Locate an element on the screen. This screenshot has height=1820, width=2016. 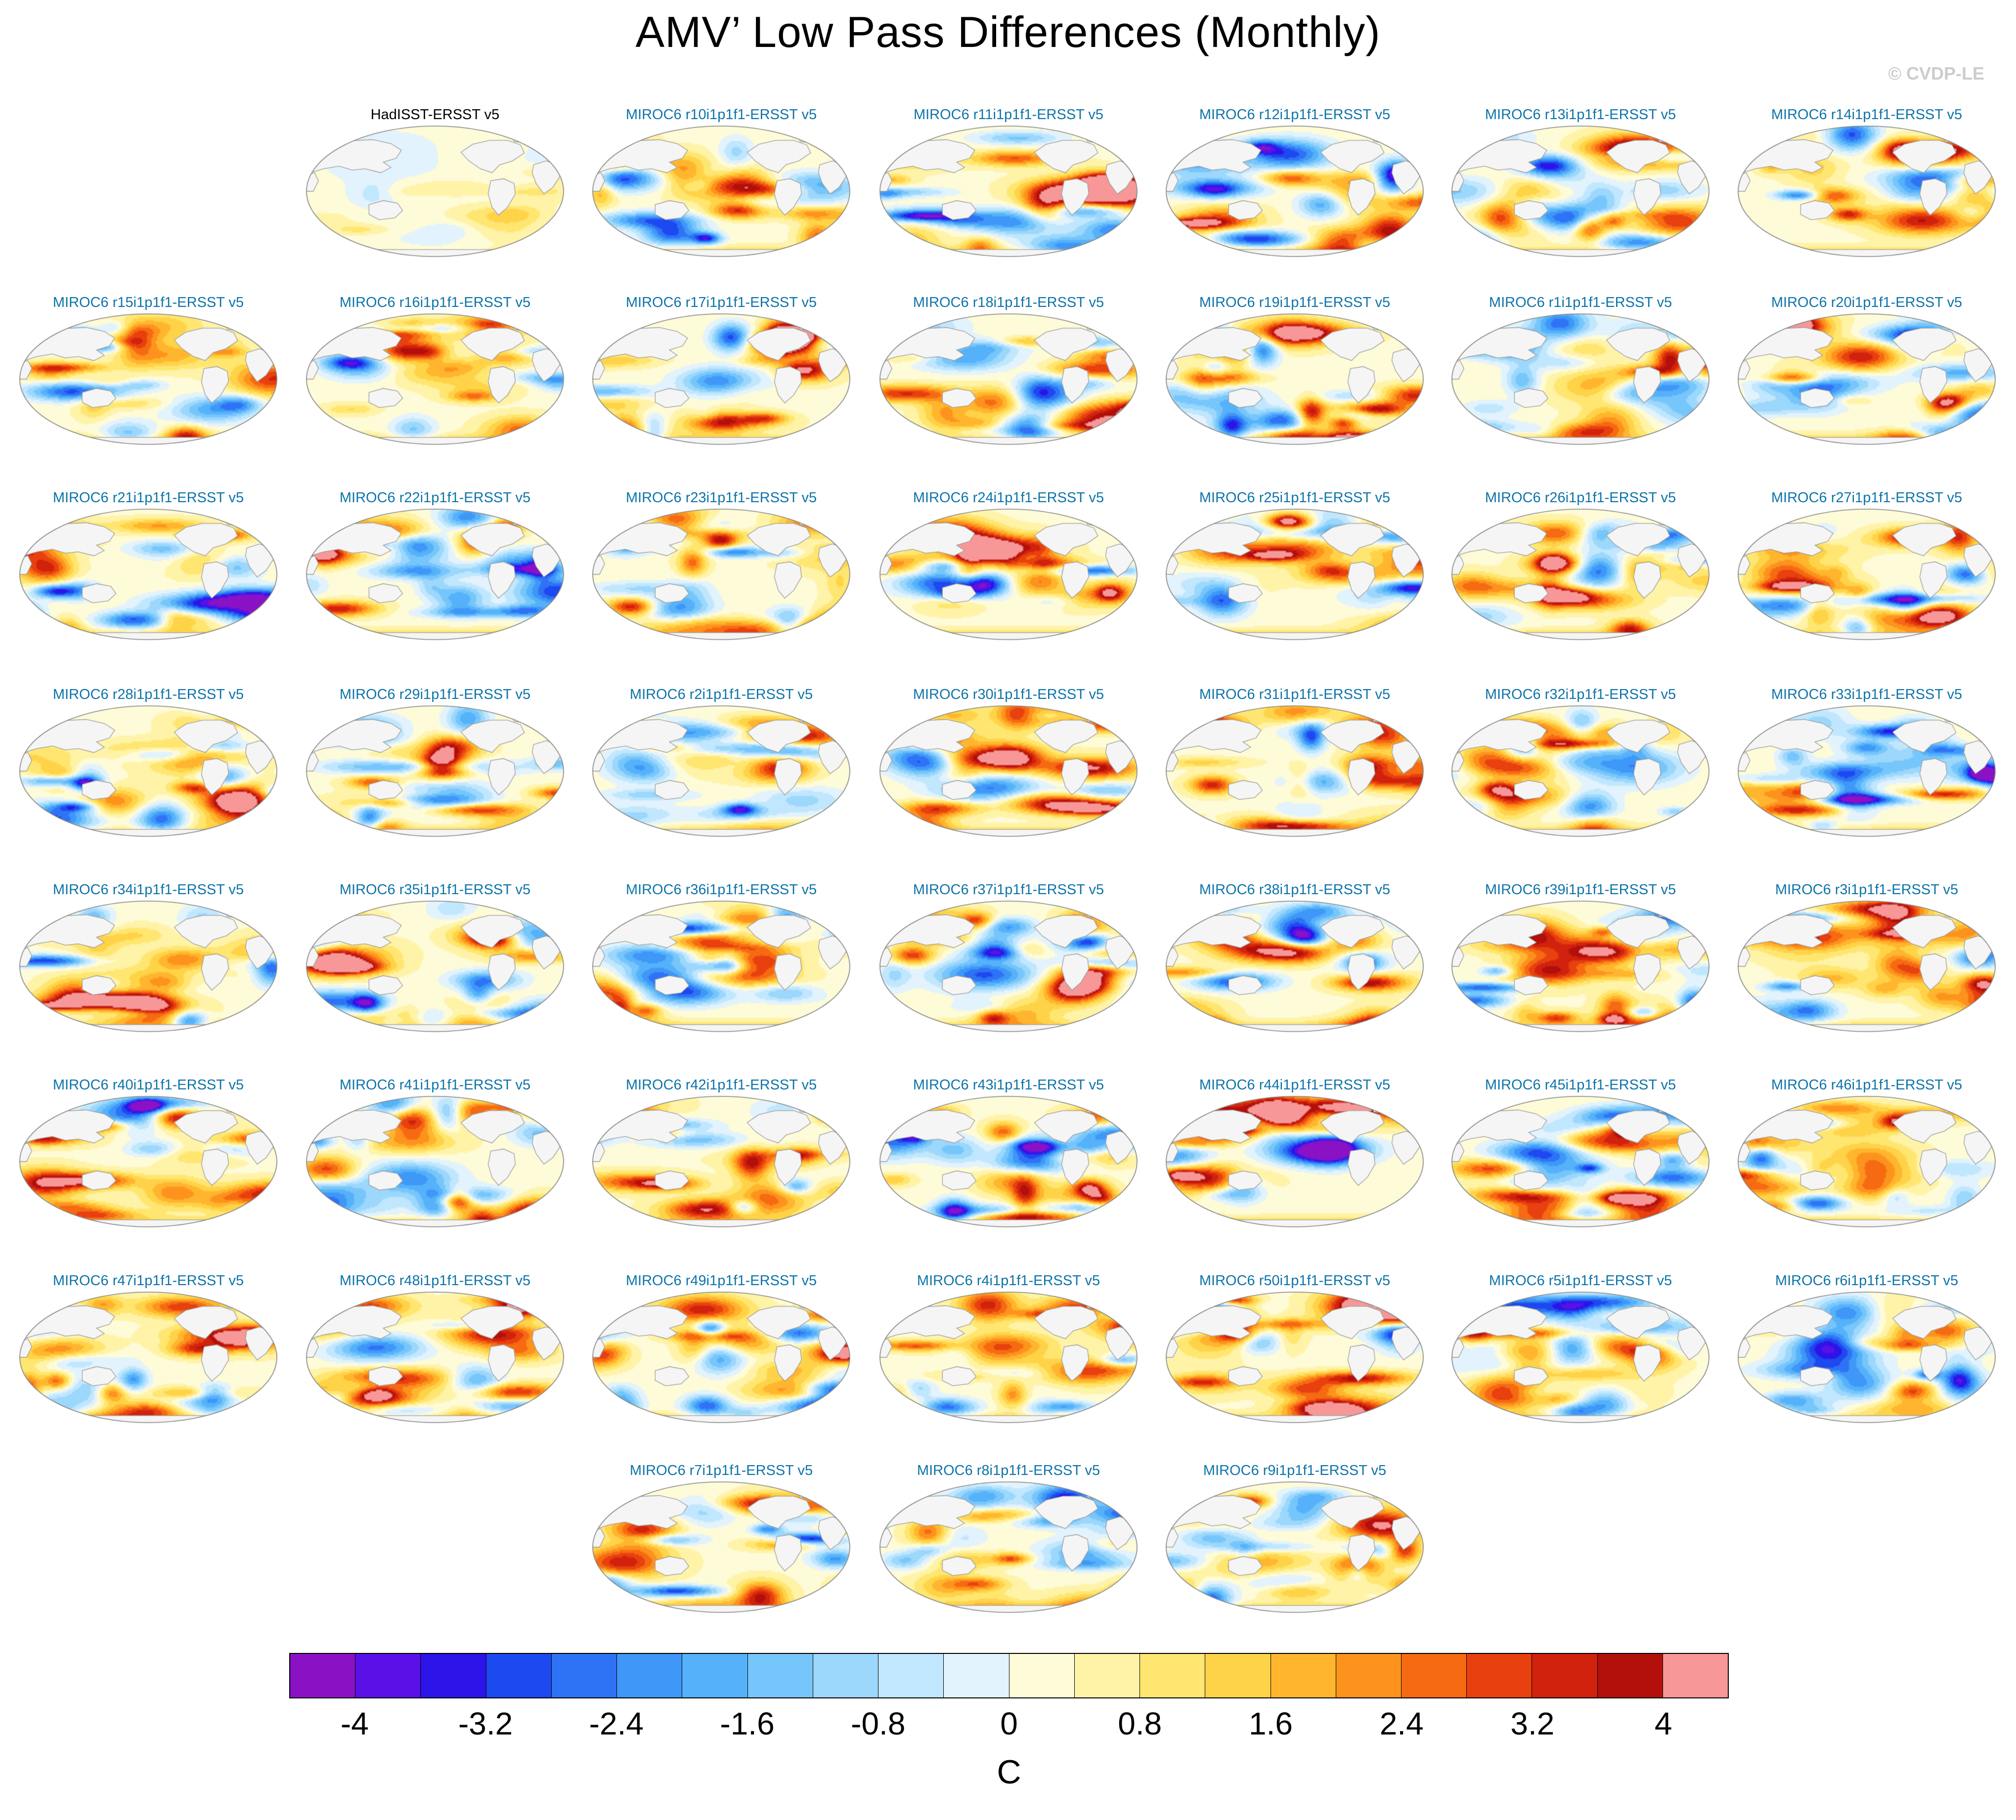
map-panel: MIROC6 r22i1p1f1-ERSST v5 is located at coordinates (435, 565).